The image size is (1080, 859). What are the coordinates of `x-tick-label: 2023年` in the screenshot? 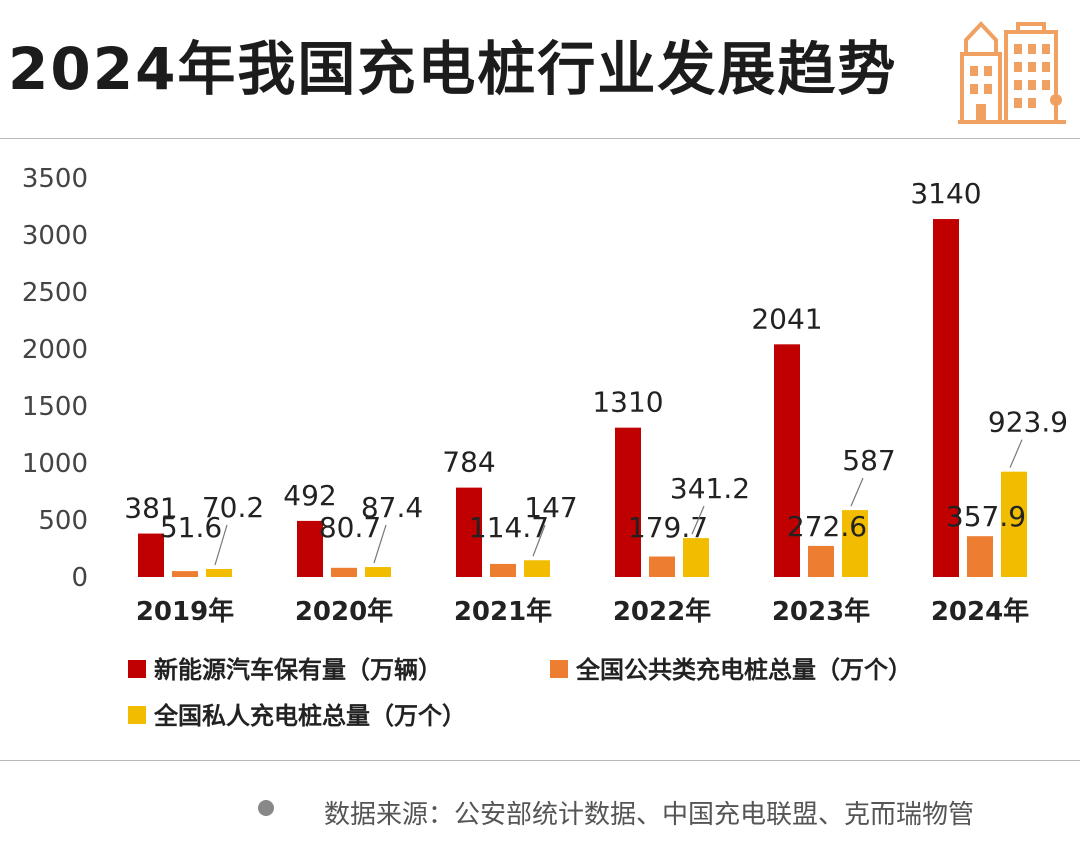 It's located at (821, 611).